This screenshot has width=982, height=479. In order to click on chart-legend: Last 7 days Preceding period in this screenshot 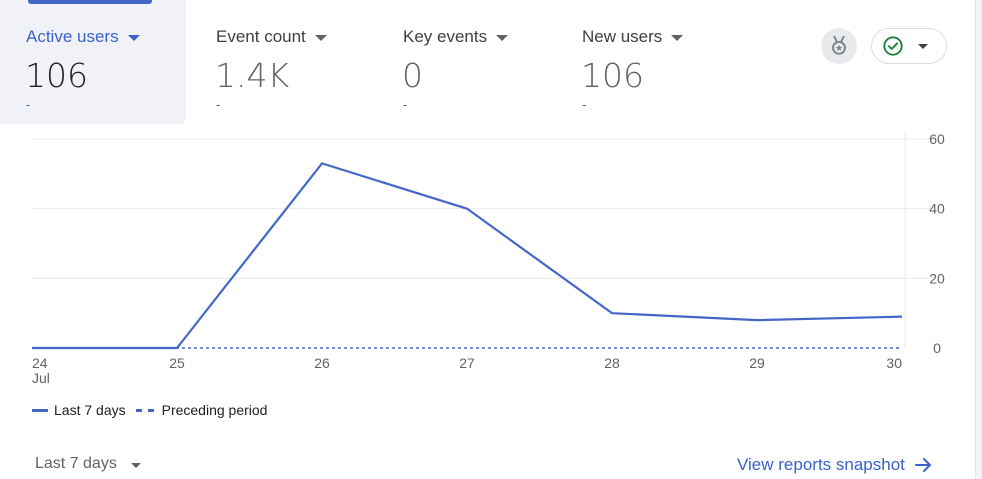, I will do `click(154, 410)`.